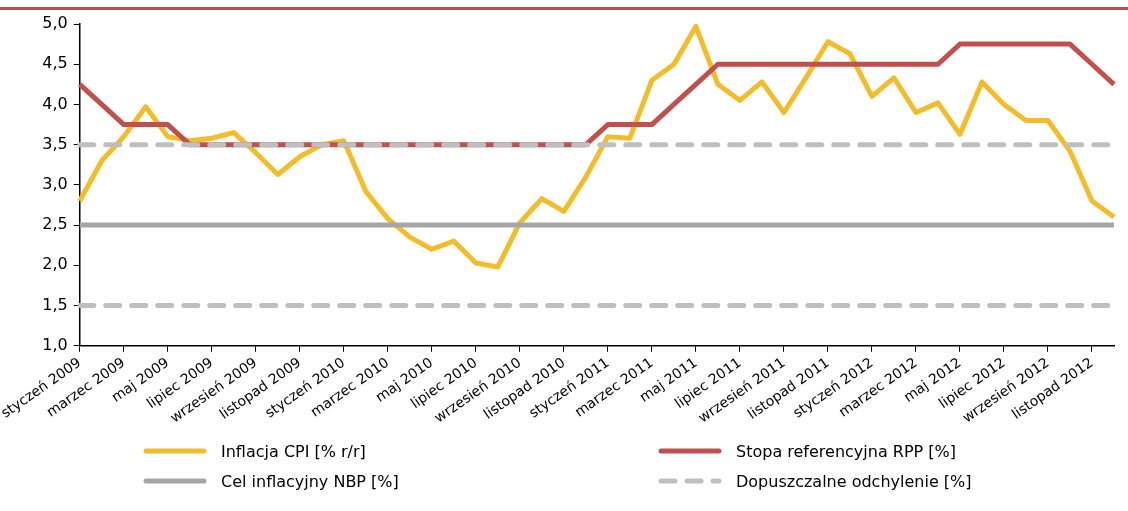  What do you see at coordinates (310, 481) in the screenshot?
I see `legend-label: Cel inflacyjny NBP [%]` at bounding box center [310, 481].